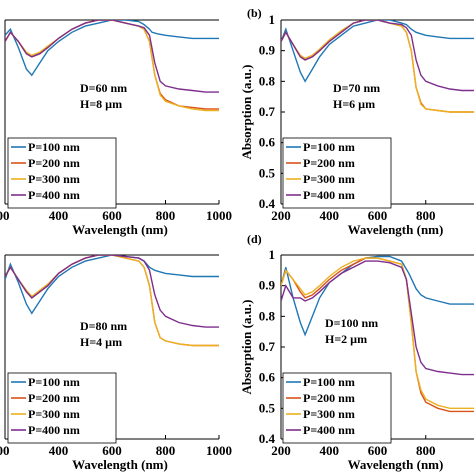 Image resolution: width=474 pixels, height=474 pixels. I want to click on panel-label: (d), so click(254, 239).